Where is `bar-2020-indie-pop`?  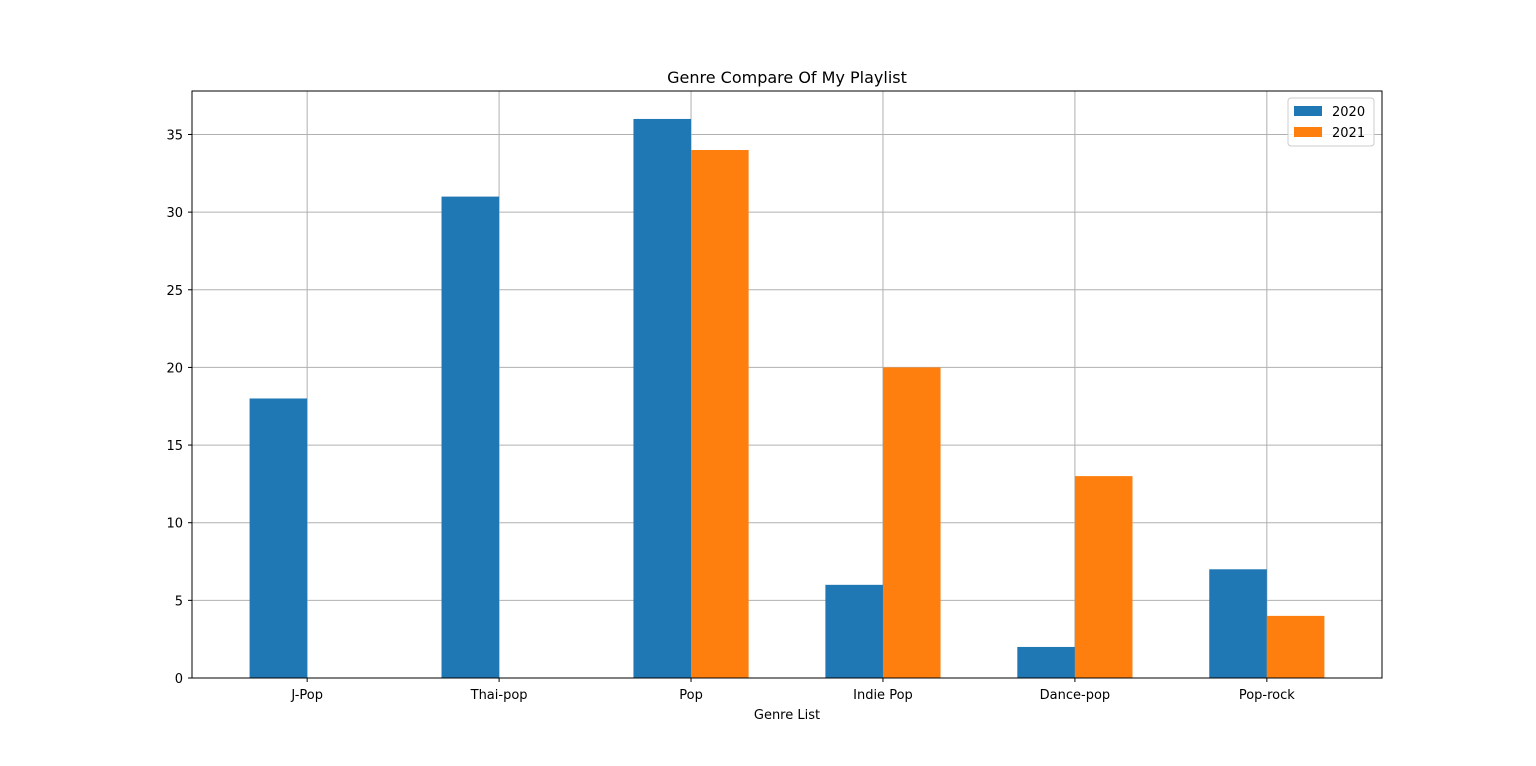
bar-2020-indie-pop is located at coordinates (854, 631).